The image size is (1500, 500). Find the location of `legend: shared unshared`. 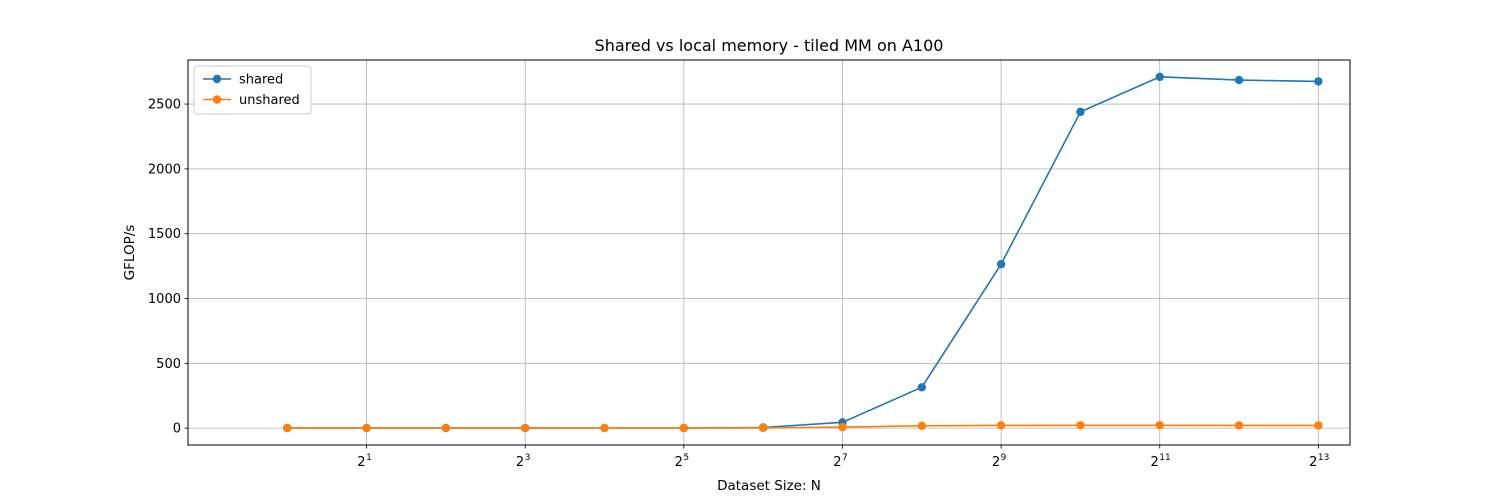

legend: shared unshared is located at coordinates (252, 90).